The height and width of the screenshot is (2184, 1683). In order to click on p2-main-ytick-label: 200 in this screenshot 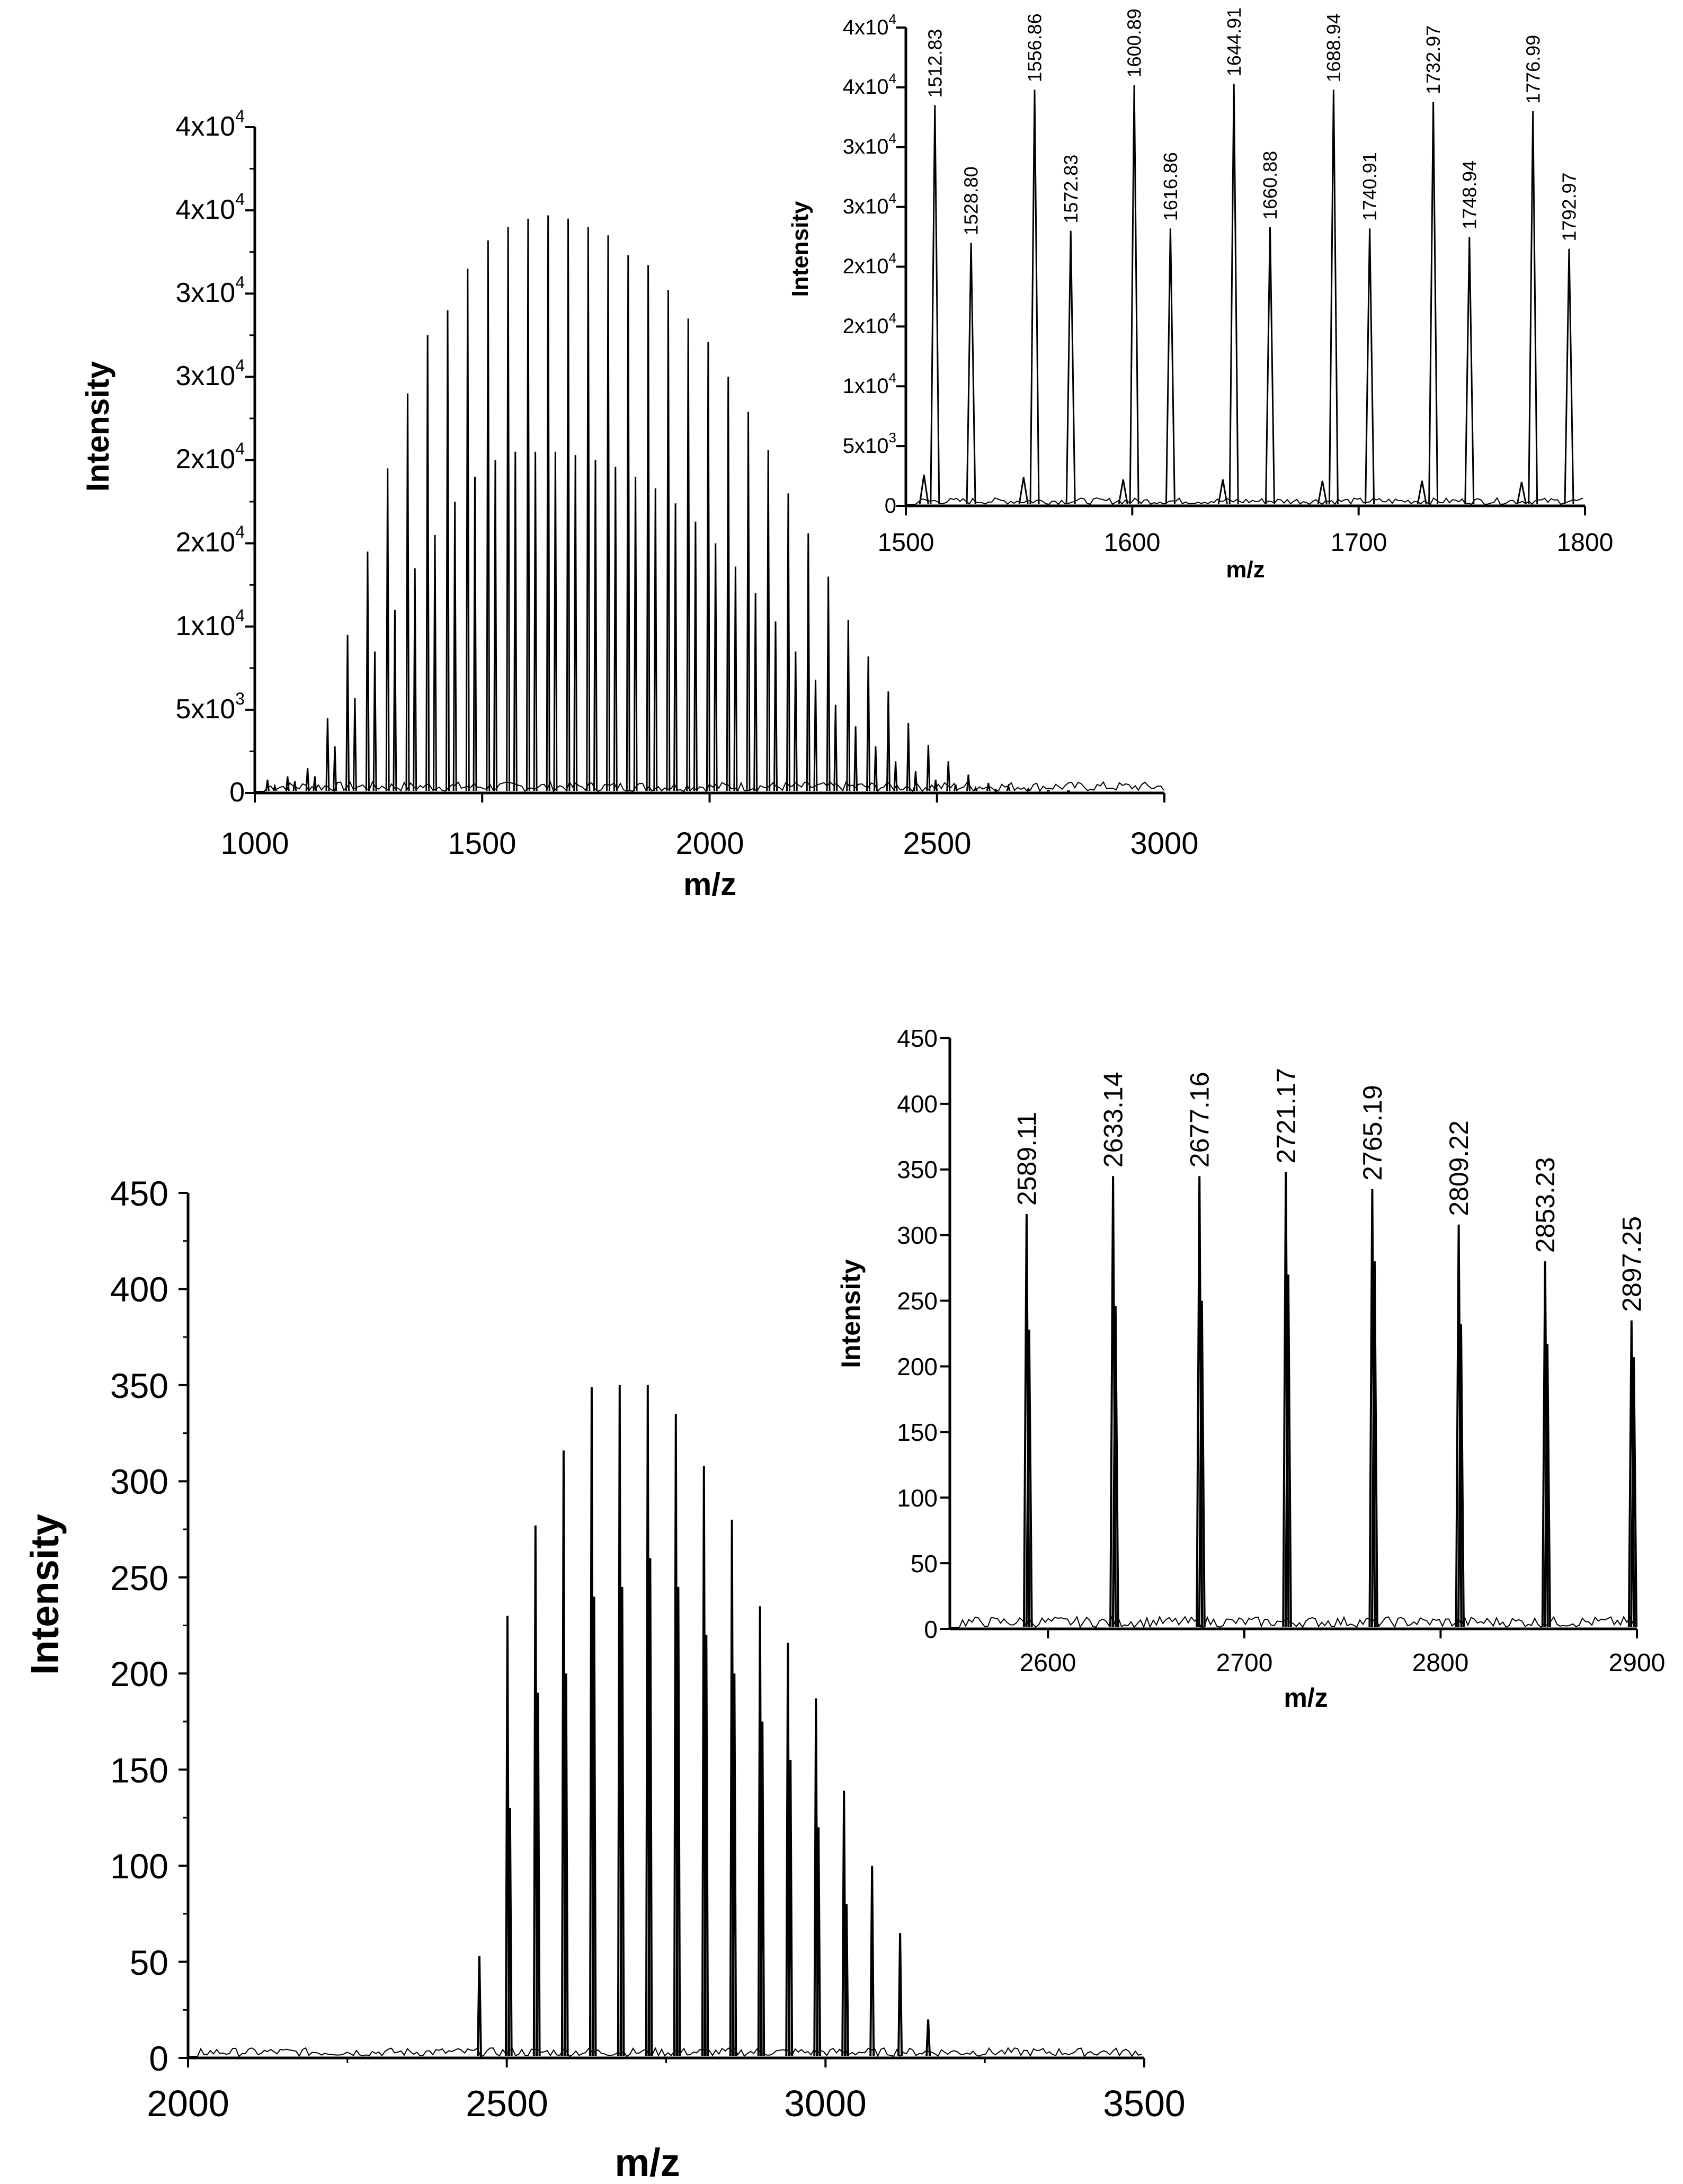, I will do `click(139, 1673)`.